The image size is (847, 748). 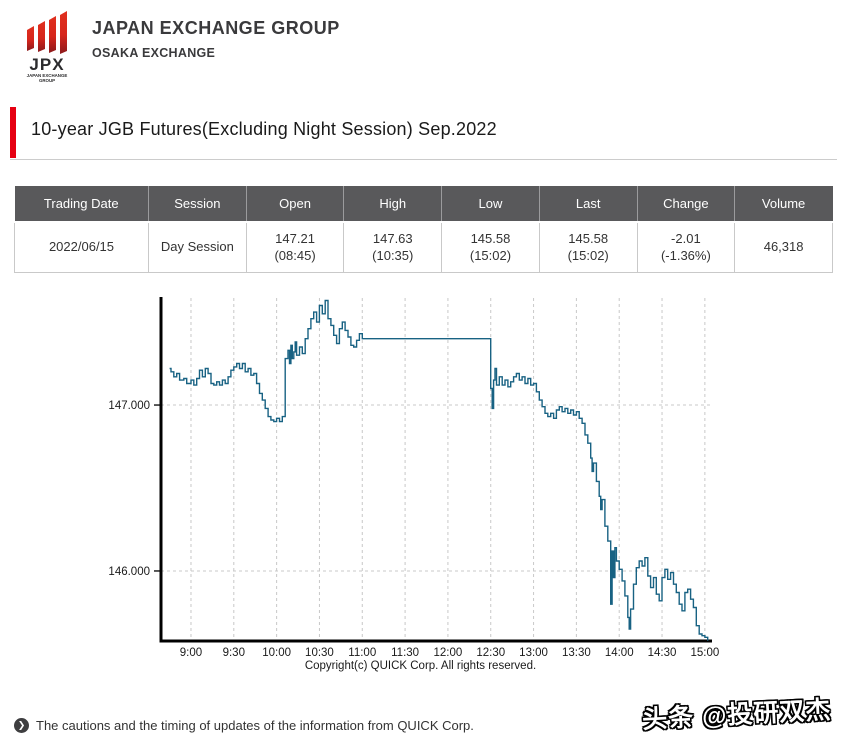 I want to click on brand-title: JAPAN EXCHANGE GROUP, so click(x=216, y=28).